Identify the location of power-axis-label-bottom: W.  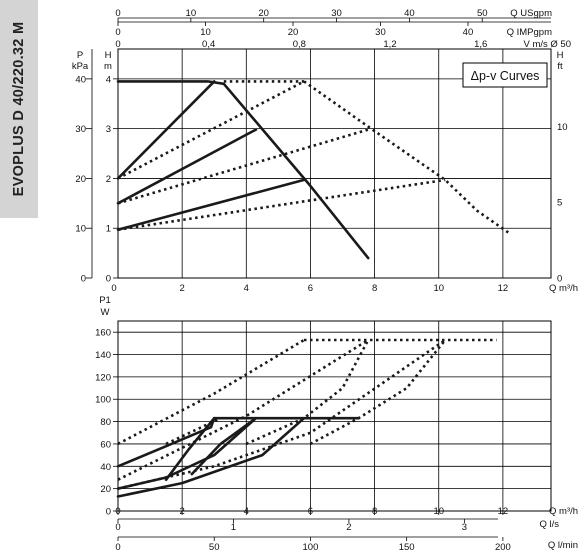
(105, 312).